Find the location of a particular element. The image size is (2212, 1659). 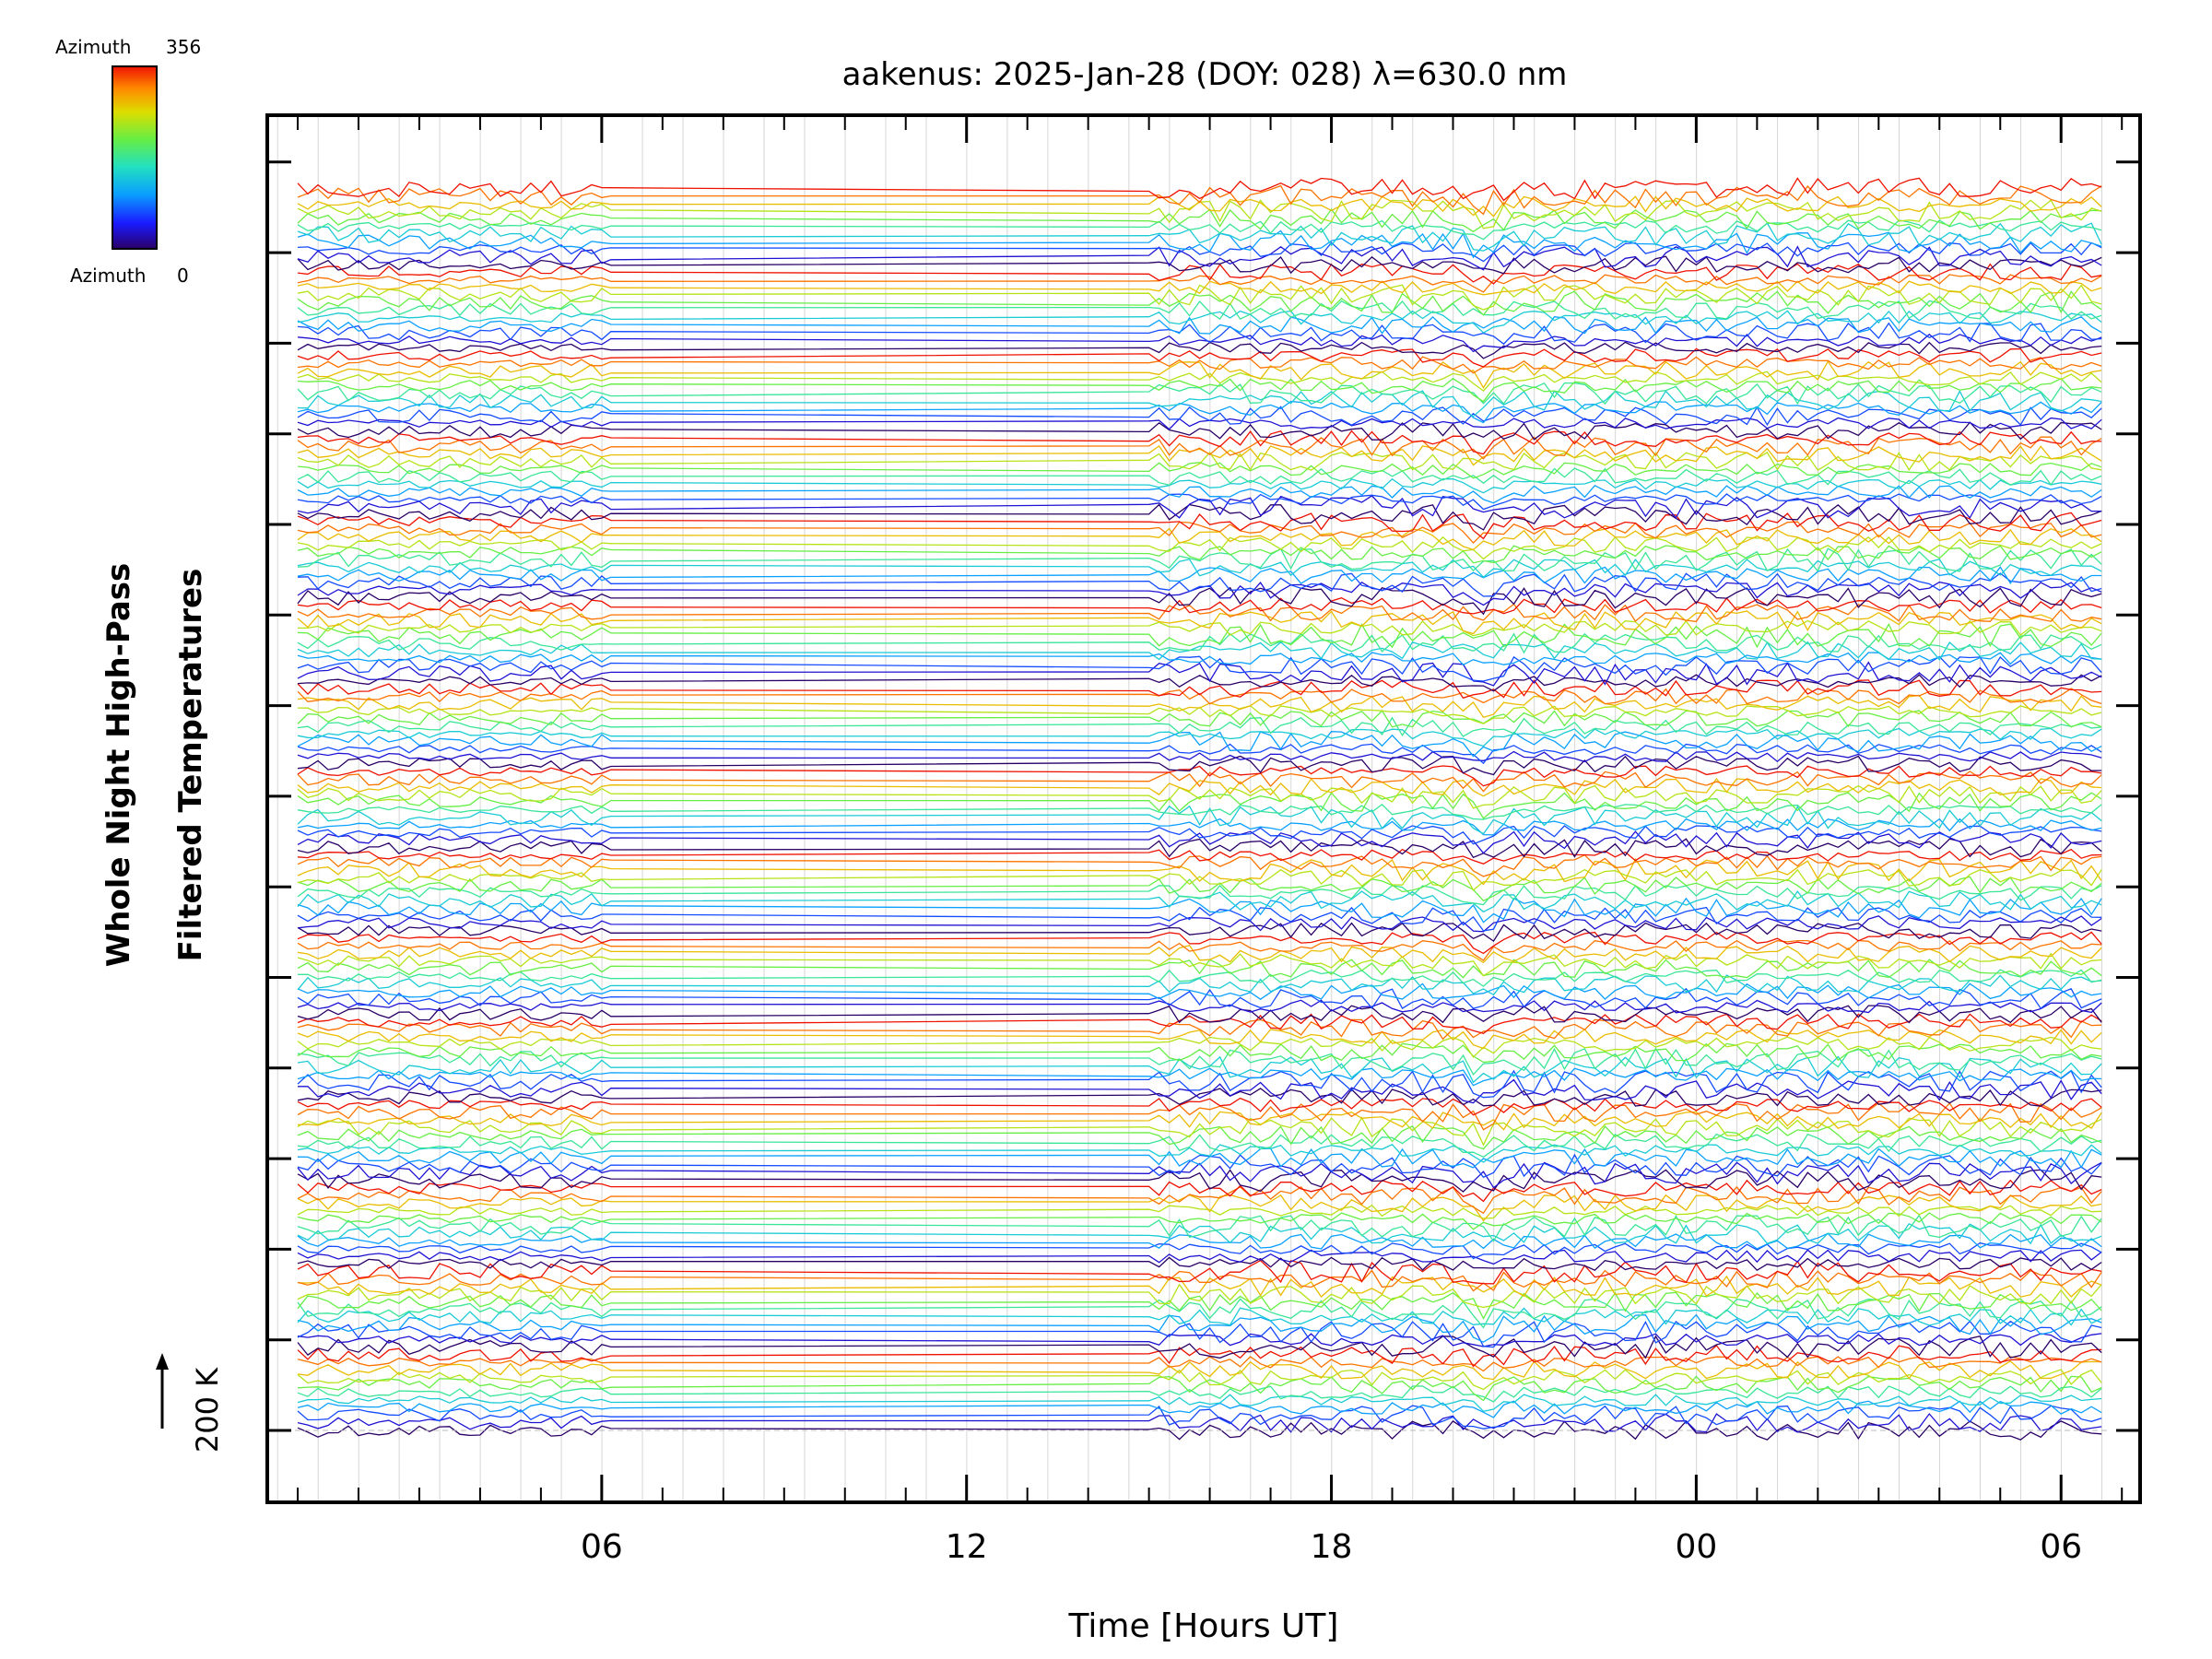

scale-bar-arrowhead is located at coordinates (162, 1361).